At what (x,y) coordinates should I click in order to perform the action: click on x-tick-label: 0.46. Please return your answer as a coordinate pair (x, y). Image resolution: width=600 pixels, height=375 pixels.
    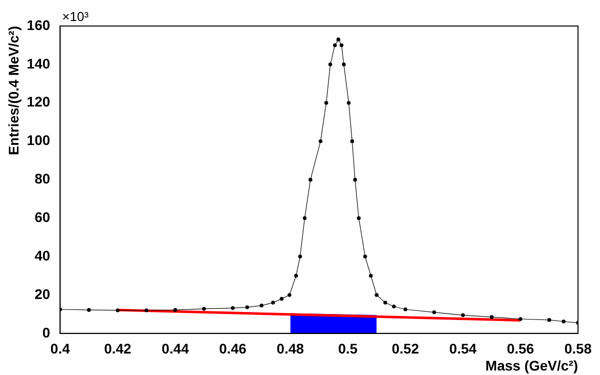
    Looking at the image, I should click on (233, 348).